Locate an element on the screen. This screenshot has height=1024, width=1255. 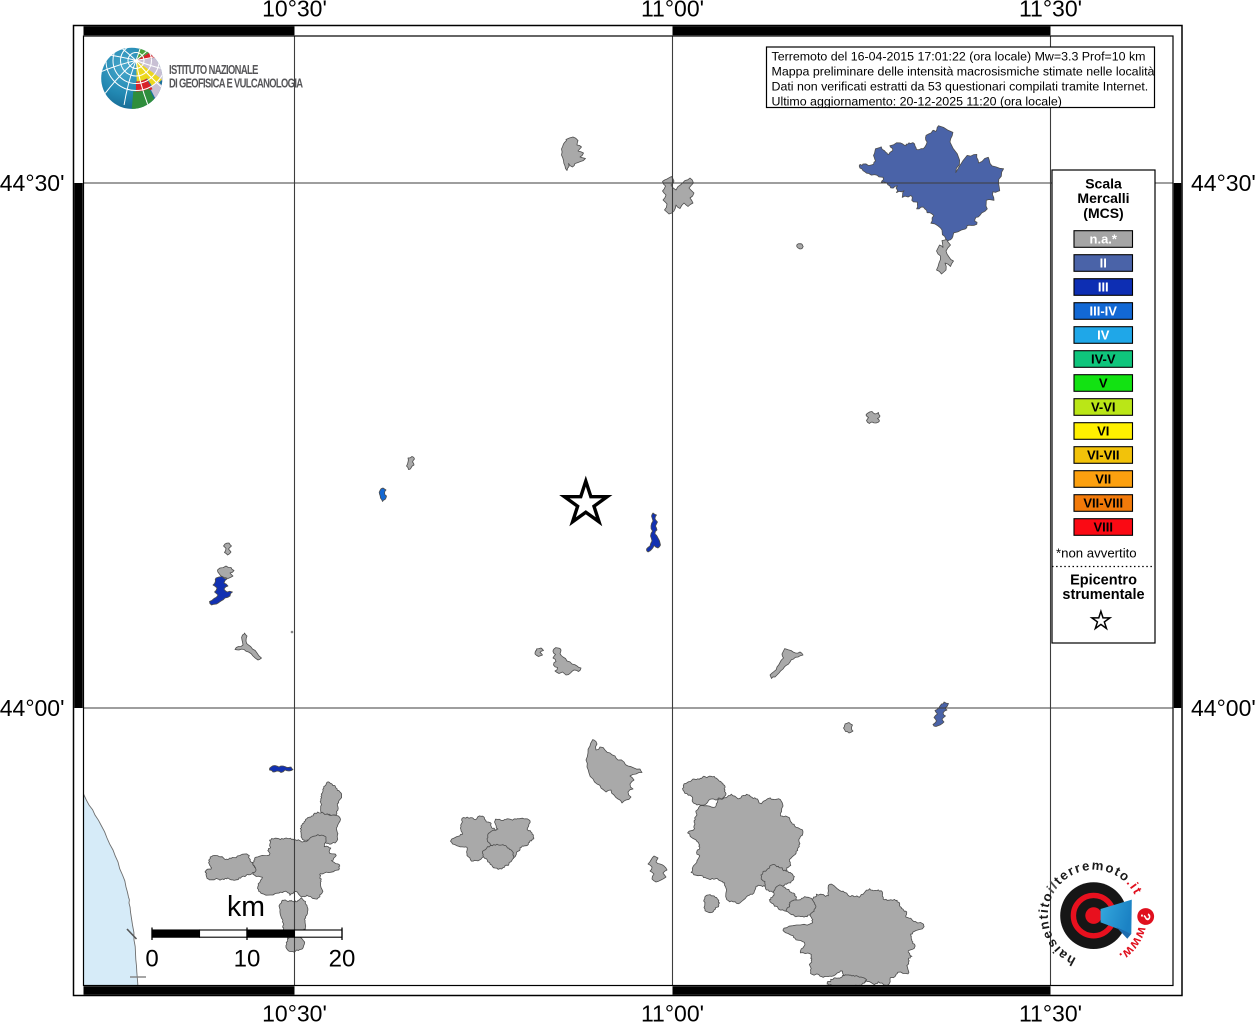
svg-text: Epicentro is located at coordinates (1103, 581).